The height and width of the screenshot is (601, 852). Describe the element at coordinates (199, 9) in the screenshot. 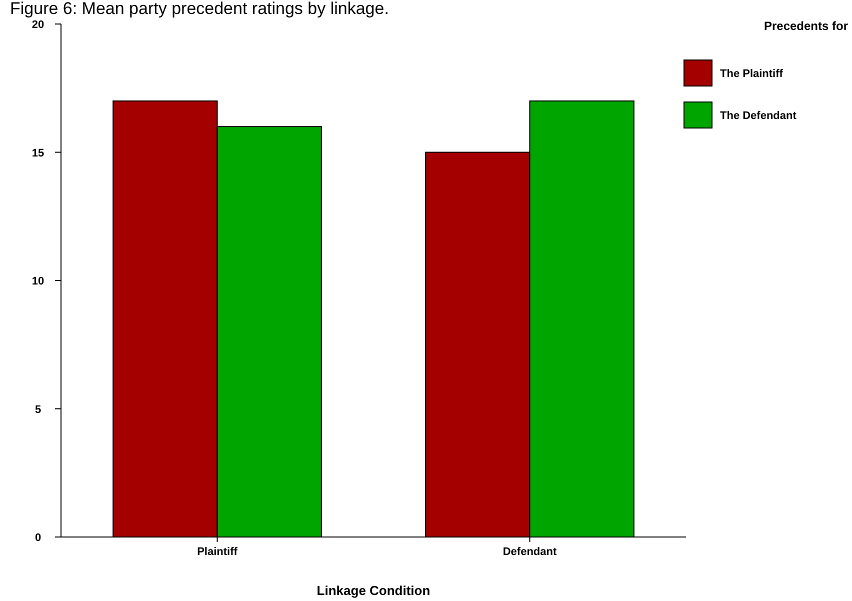

I see `chart-title: Figure 6: Mean party precedent ratings by linkage.` at that location.